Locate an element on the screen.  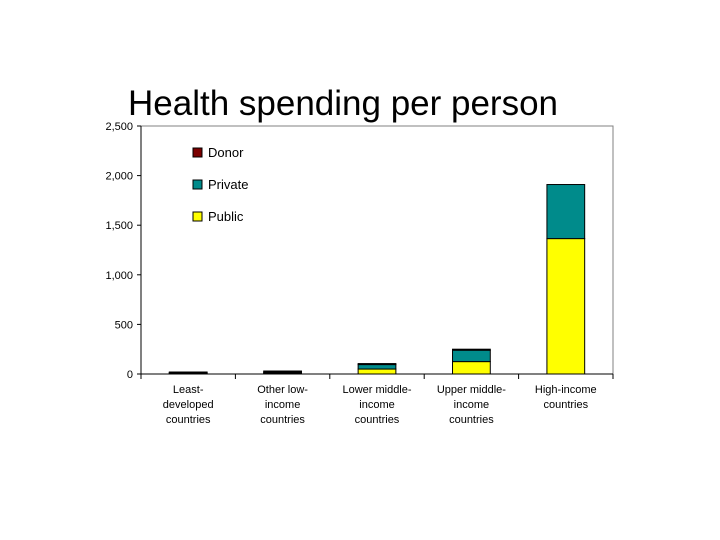
x-tick-label-line: developed is located at coordinates (188, 405).